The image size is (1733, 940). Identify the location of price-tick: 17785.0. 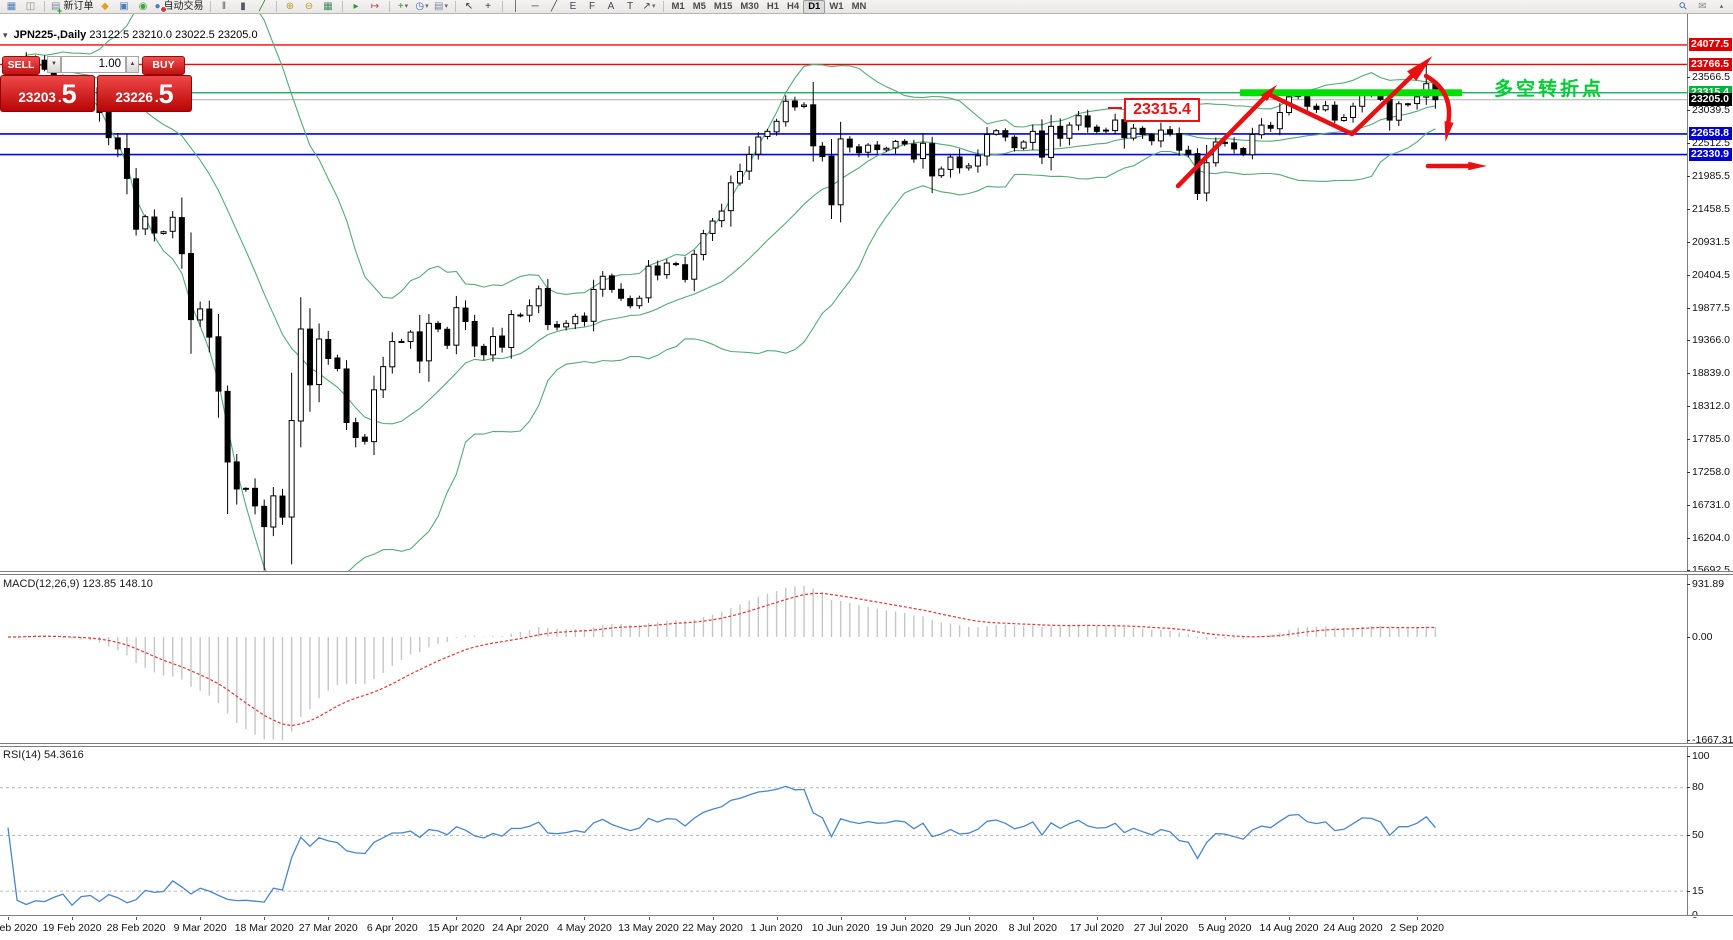
(1708, 439).